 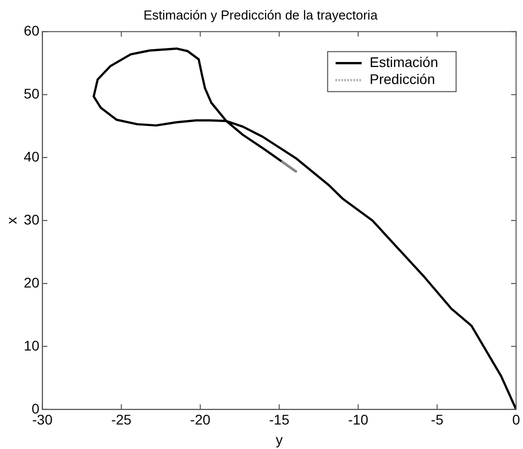 What do you see at coordinates (437, 420) in the screenshot?
I see `x-tick-label: -5` at bounding box center [437, 420].